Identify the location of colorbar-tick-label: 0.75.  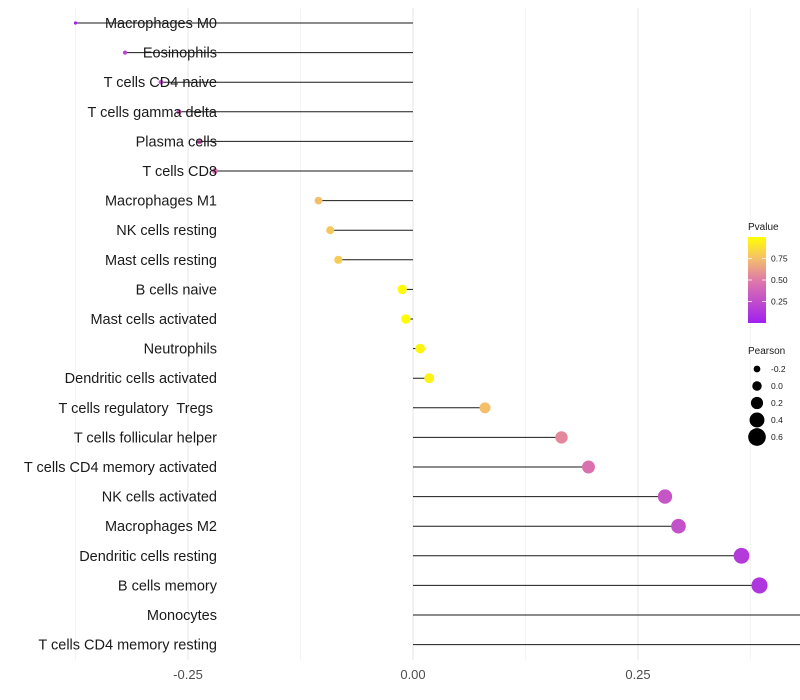
(779, 259).